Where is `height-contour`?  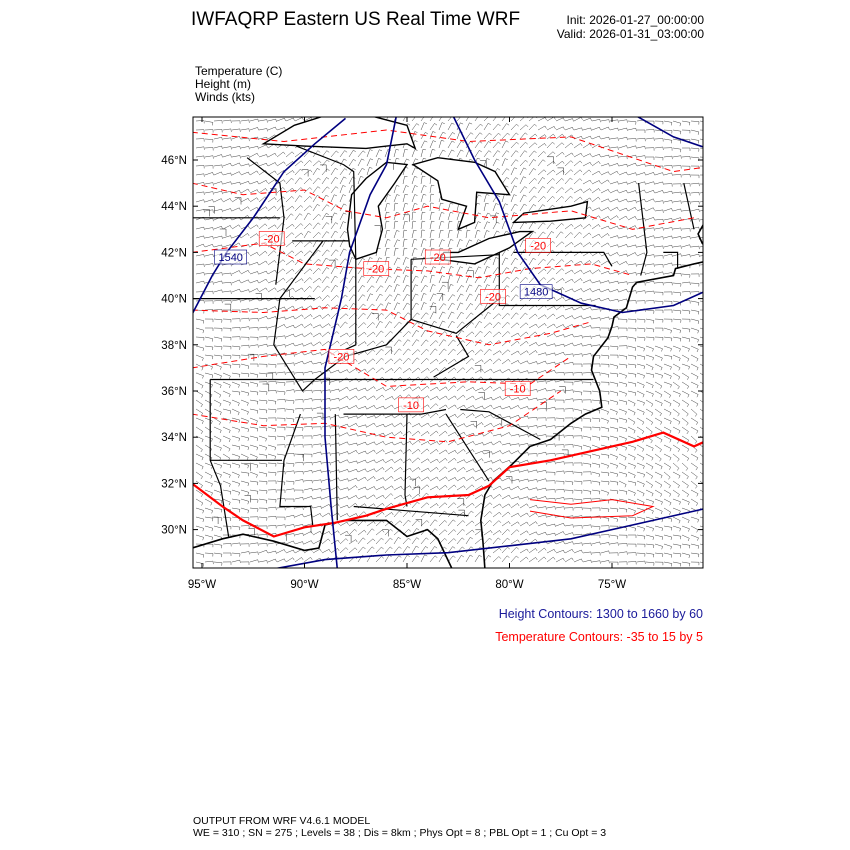 height-contour is located at coordinates (488, 538).